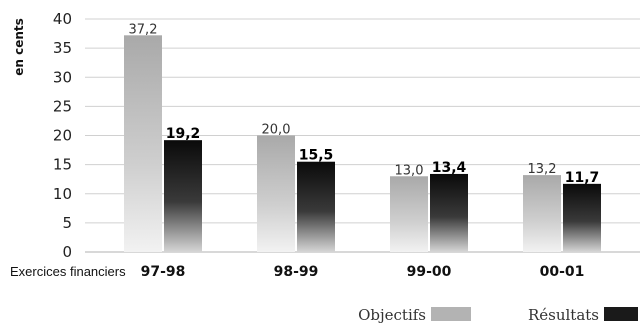 The image size is (641, 324). What do you see at coordinates (68, 271) in the screenshot?
I see `x-axis-title: Exercices financiers` at bounding box center [68, 271].